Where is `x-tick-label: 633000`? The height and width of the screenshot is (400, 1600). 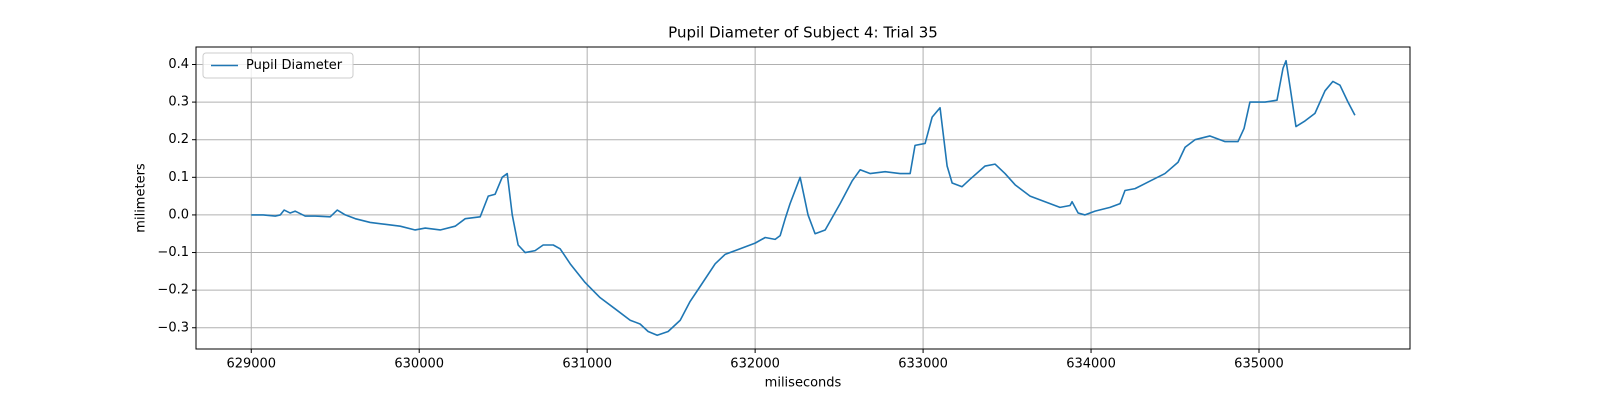 x-tick-label: 633000 is located at coordinates (923, 364).